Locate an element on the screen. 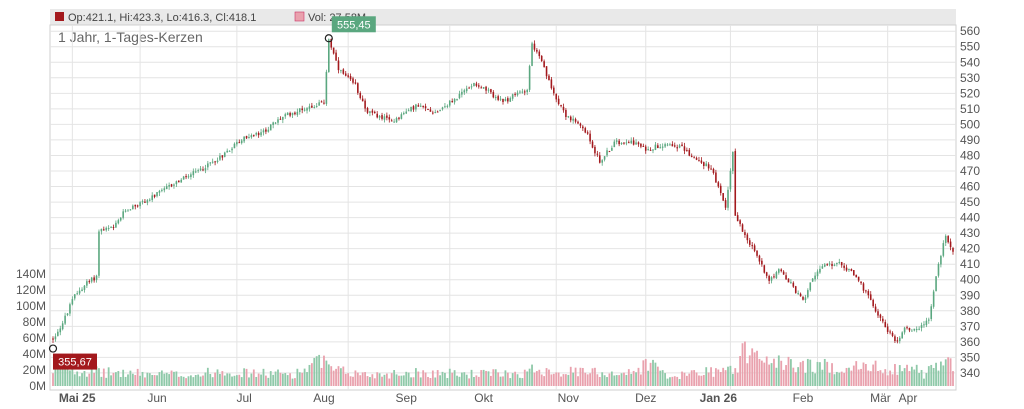  low-marker is located at coordinates (53, 348).